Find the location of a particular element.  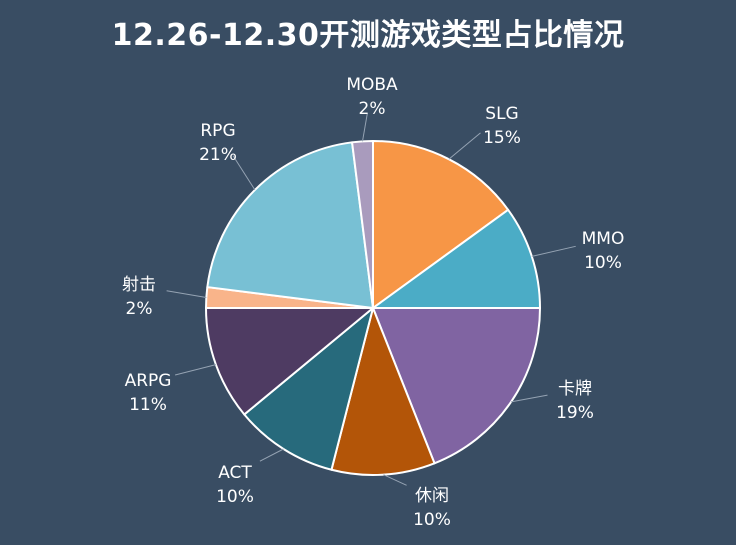

slice-category-label: RPG is located at coordinates (217, 131).